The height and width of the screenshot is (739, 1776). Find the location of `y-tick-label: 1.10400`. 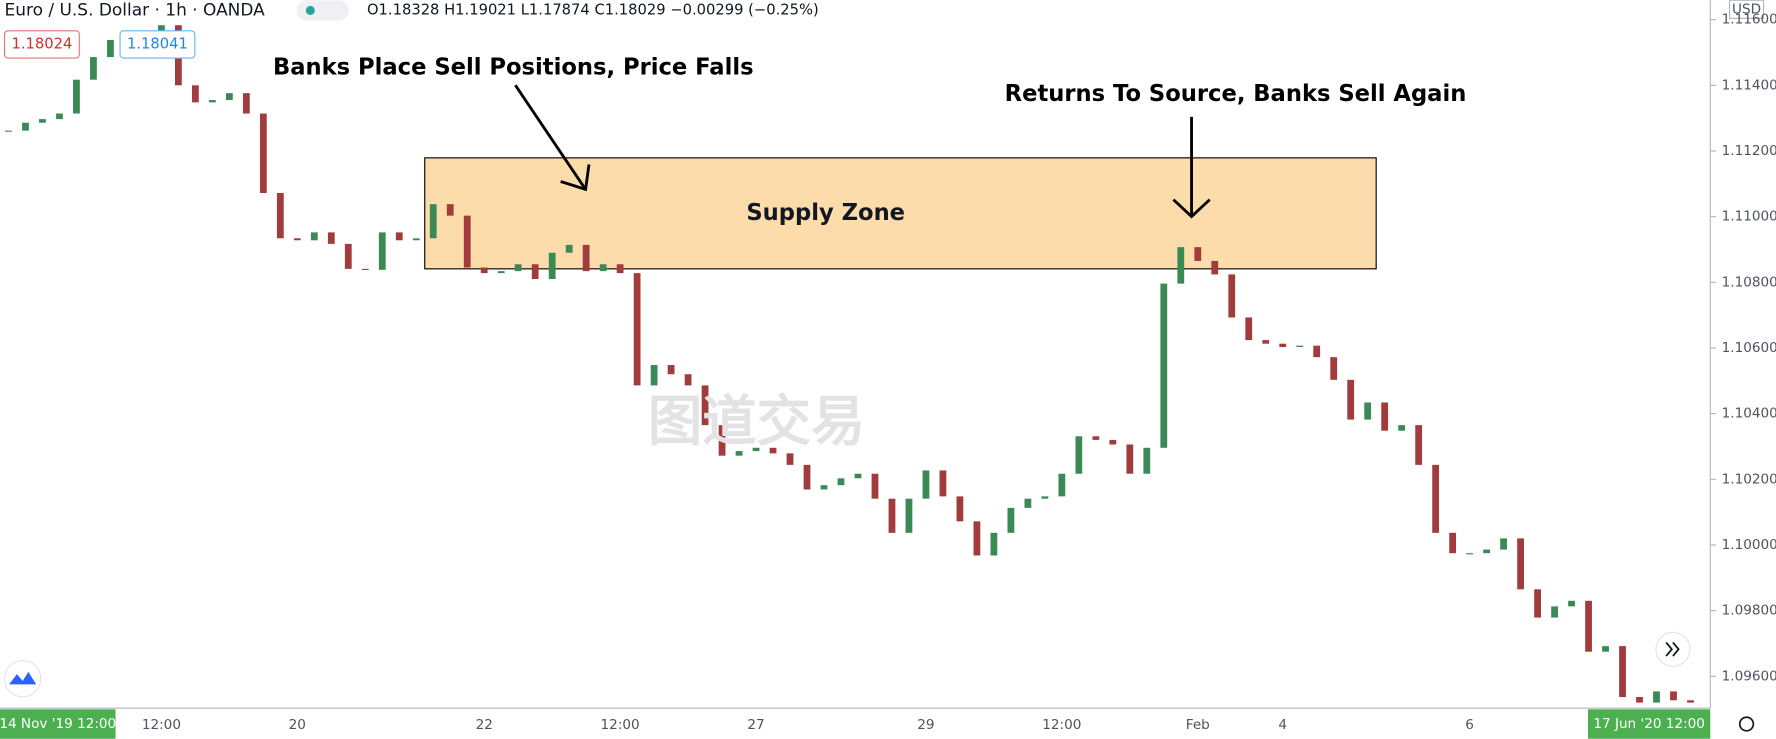

y-tick-label: 1.10400 is located at coordinates (1749, 414).